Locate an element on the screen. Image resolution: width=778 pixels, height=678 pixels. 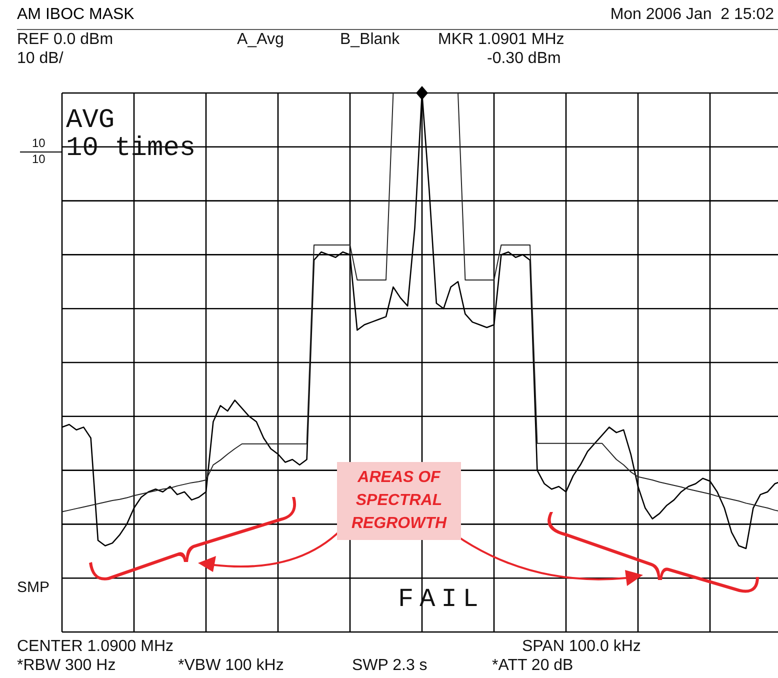
text: MKR 1.0901 MHz is located at coordinates (501, 40).